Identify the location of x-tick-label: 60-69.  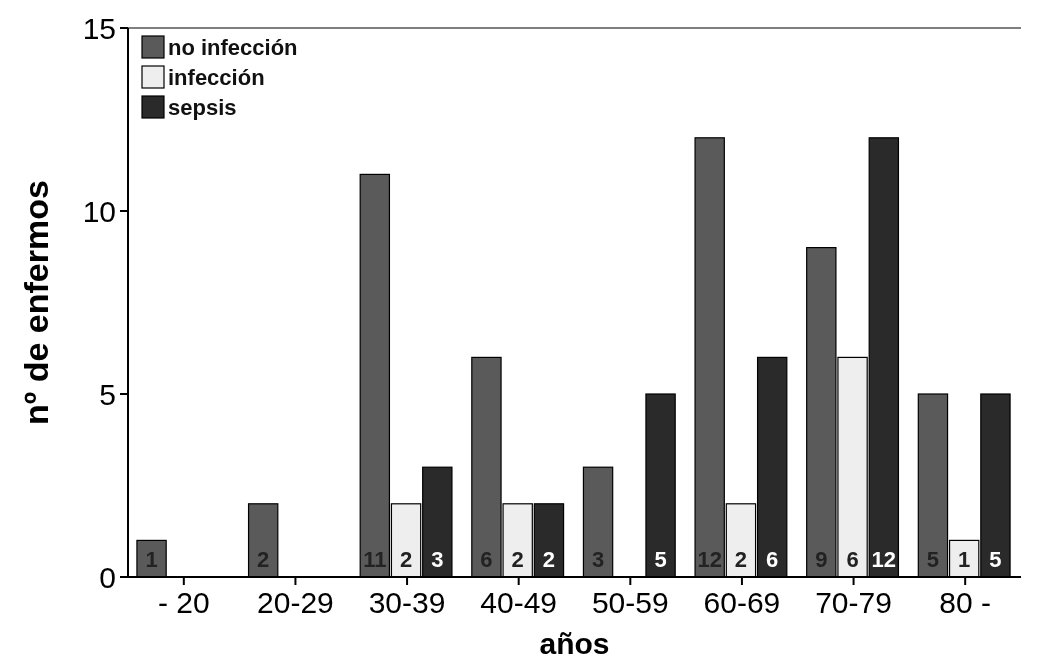
(742, 602).